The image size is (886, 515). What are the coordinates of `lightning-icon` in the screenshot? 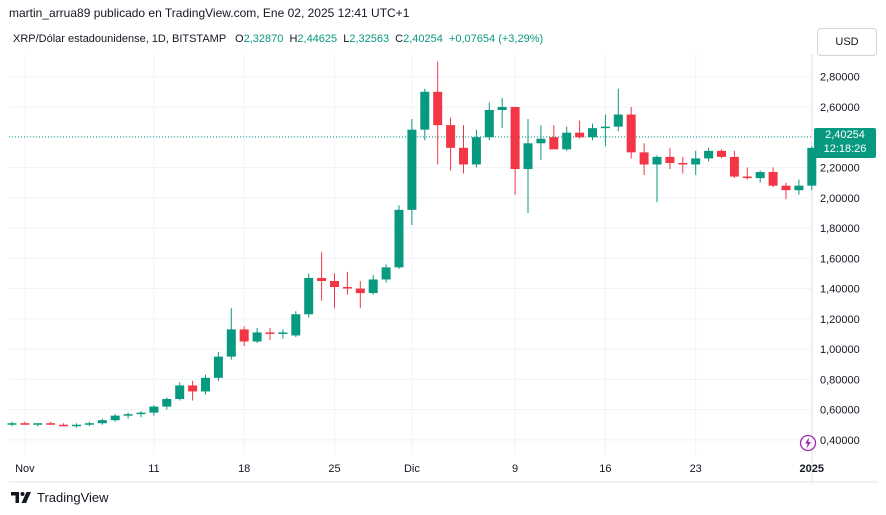 It's located at (808, 443).